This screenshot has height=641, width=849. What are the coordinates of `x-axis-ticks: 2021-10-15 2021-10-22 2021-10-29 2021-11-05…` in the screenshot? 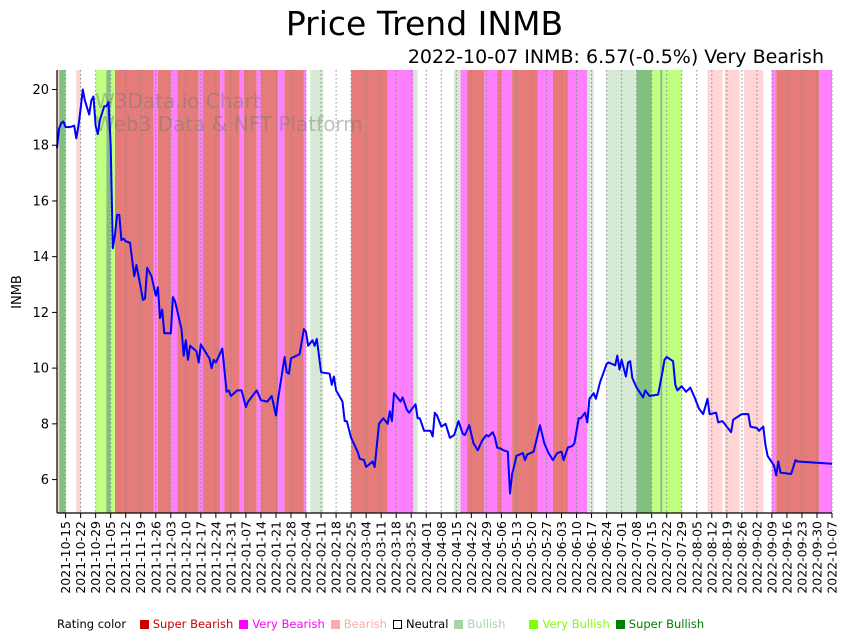 It's located at (449, 553).